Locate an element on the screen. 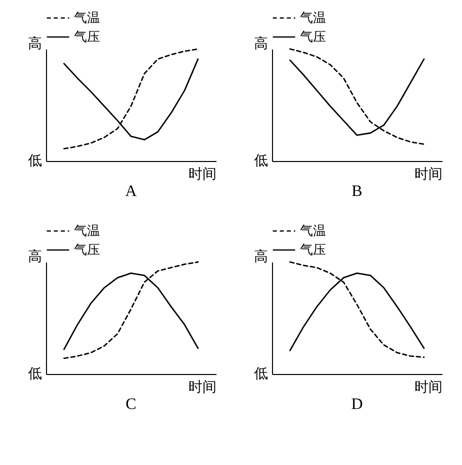 The width and height of the screenshot is (462, 465). text: B is located at coordinates (357, 191).